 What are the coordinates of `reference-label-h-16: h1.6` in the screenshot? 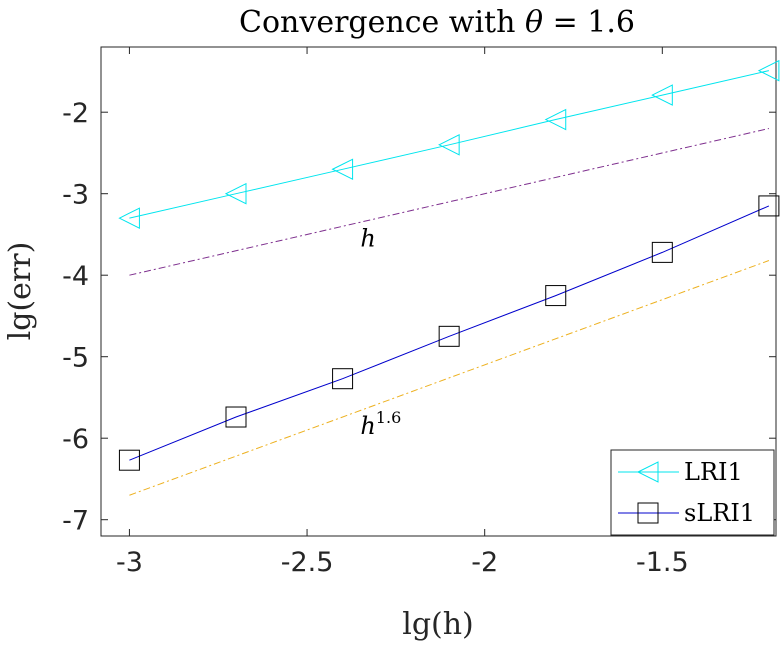 It's located at (380, 424).